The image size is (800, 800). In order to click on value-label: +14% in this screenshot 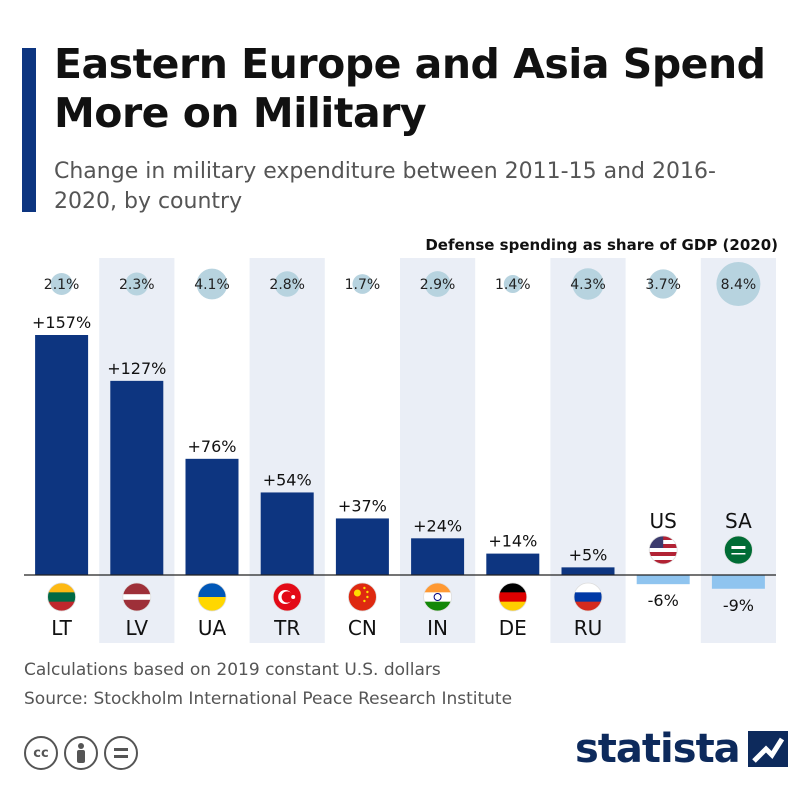, I will do `click(512, 541)`.